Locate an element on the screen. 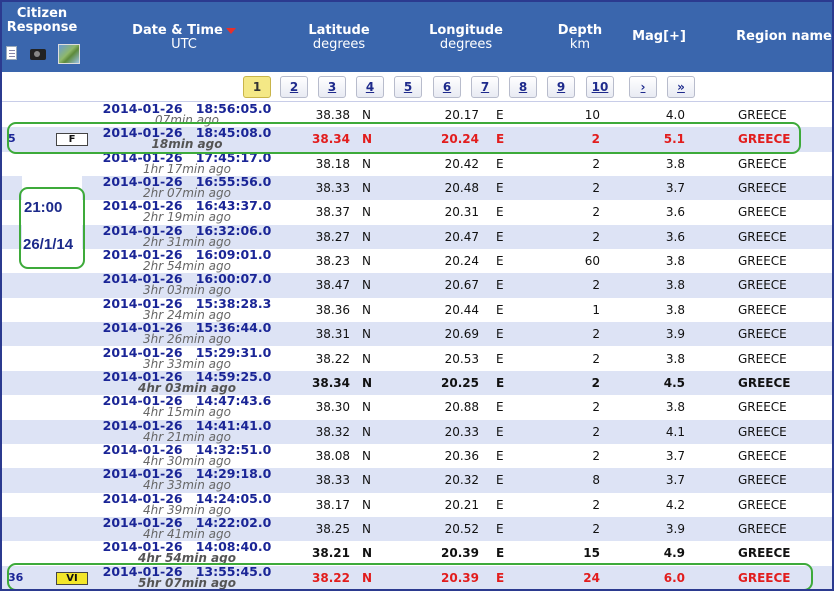 The height and width of the screenshot is (591, 834). date-time-cell: 2014-01-26 16:00:07.0 3hr 03min ago is located at coordinates (187, 285).